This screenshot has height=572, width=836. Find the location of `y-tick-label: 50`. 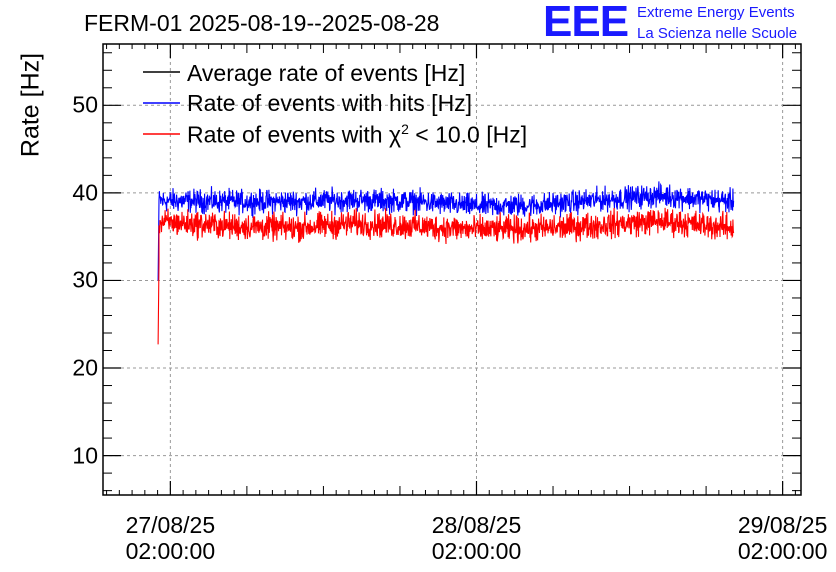

y-tick-label: 50 is located at coordinates (85, 104).